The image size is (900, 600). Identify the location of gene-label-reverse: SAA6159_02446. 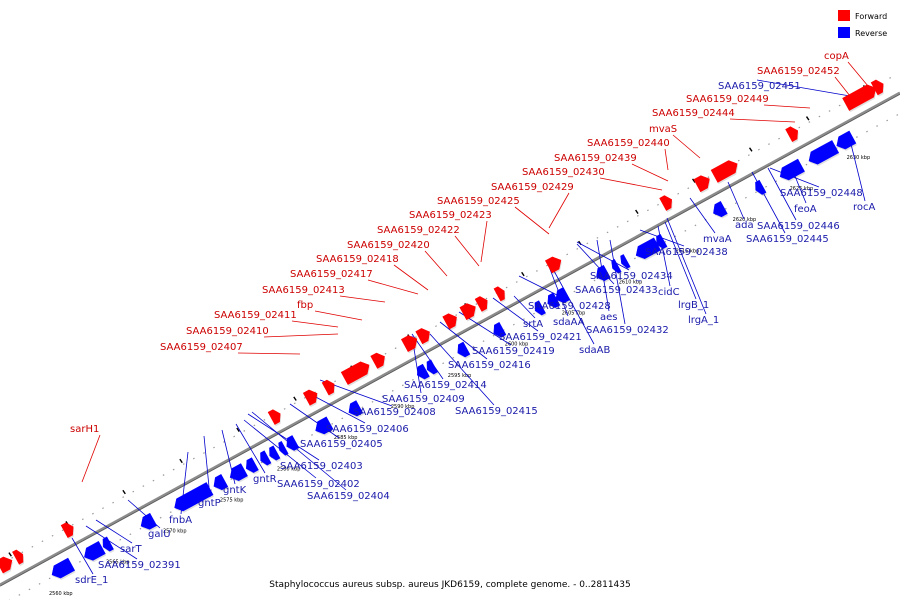
(798, 226).